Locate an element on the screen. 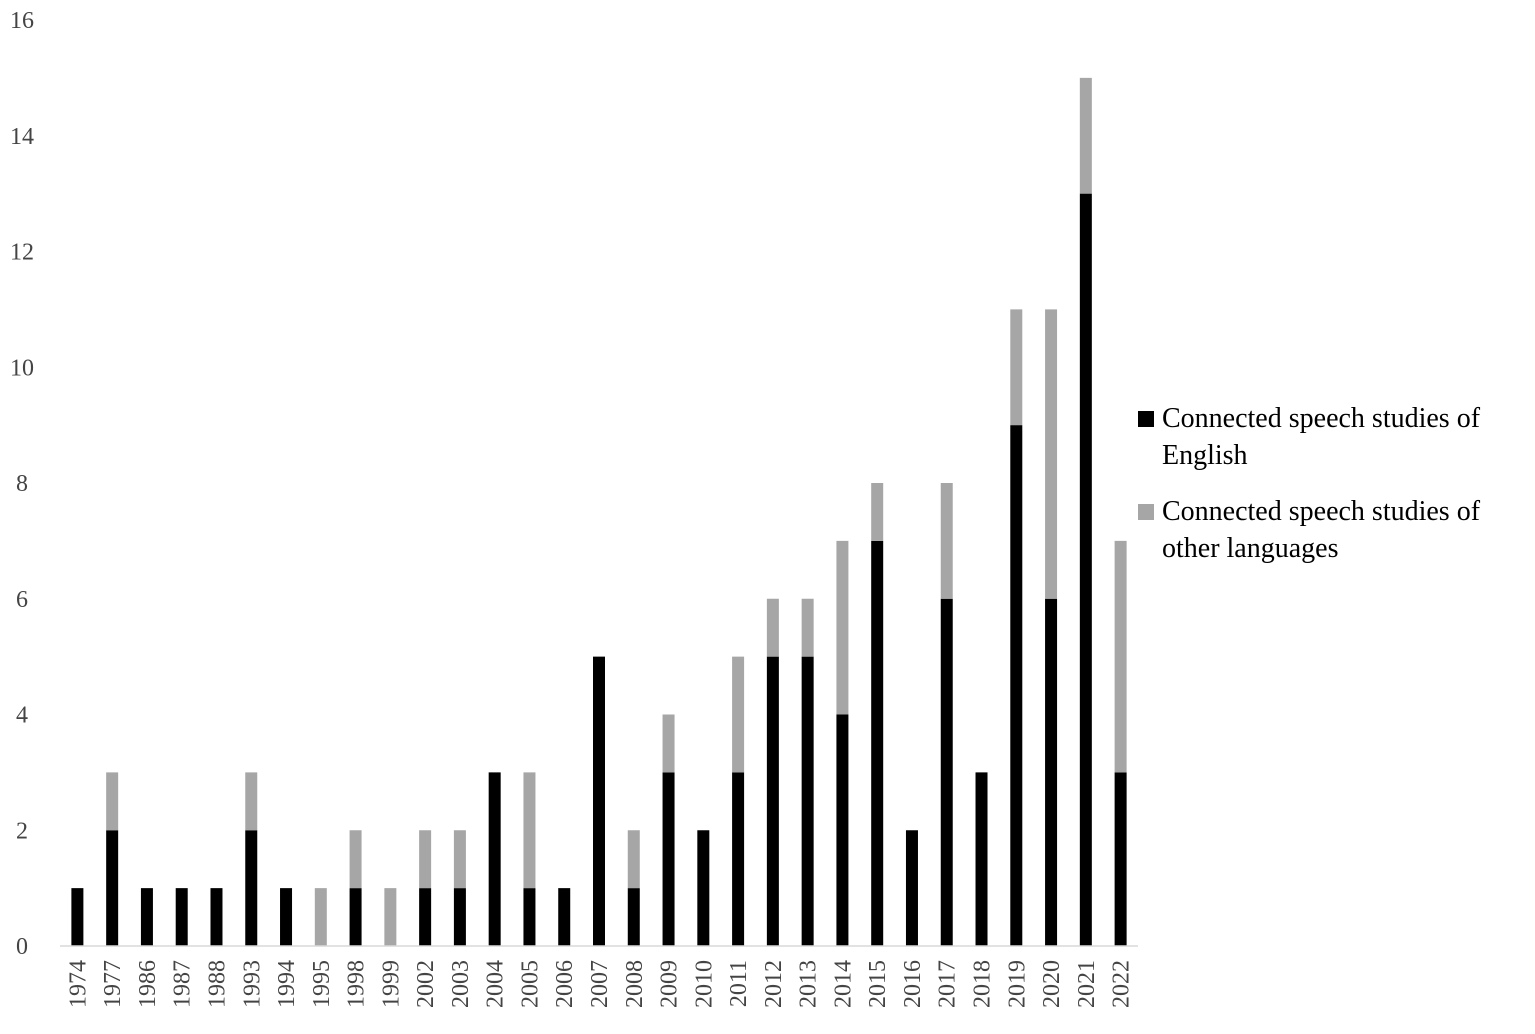  x-tick-label: 2021 is located at coordinates (1087, 984).